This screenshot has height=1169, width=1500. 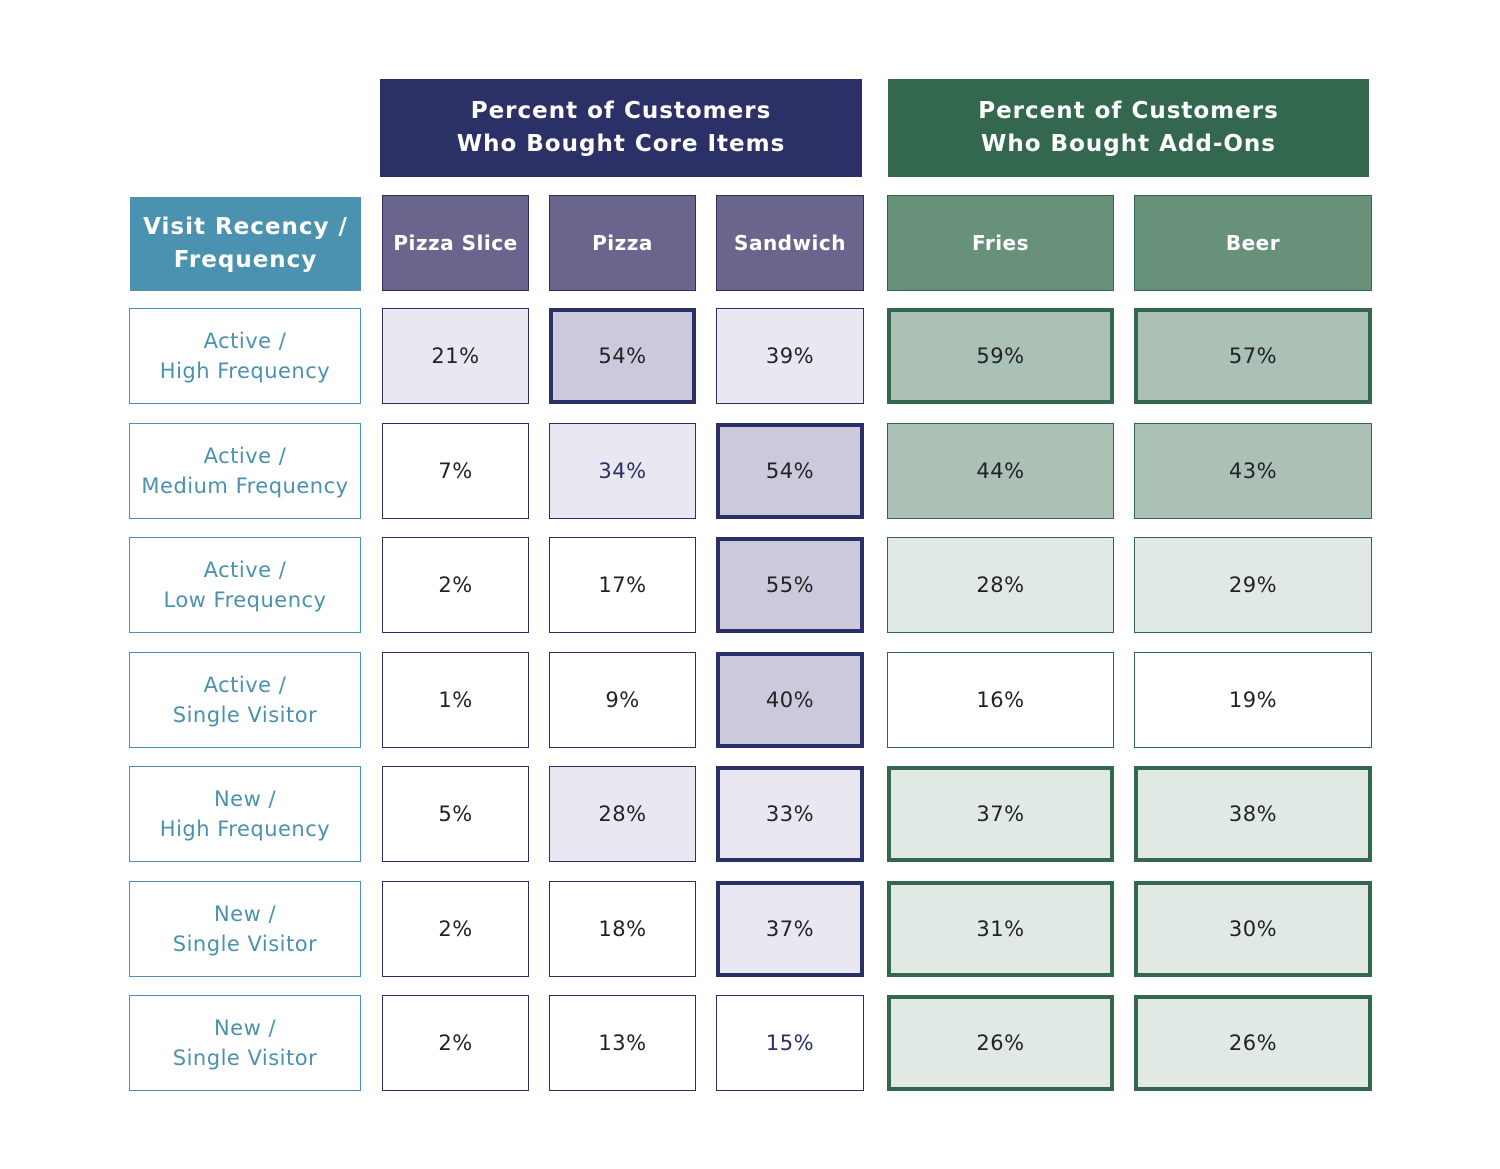 What do you see at coordinates (621, 144) in the screenshot?
I see `core-items-header-line2: Who Bought Core Items` at bounding box center [621, 144].